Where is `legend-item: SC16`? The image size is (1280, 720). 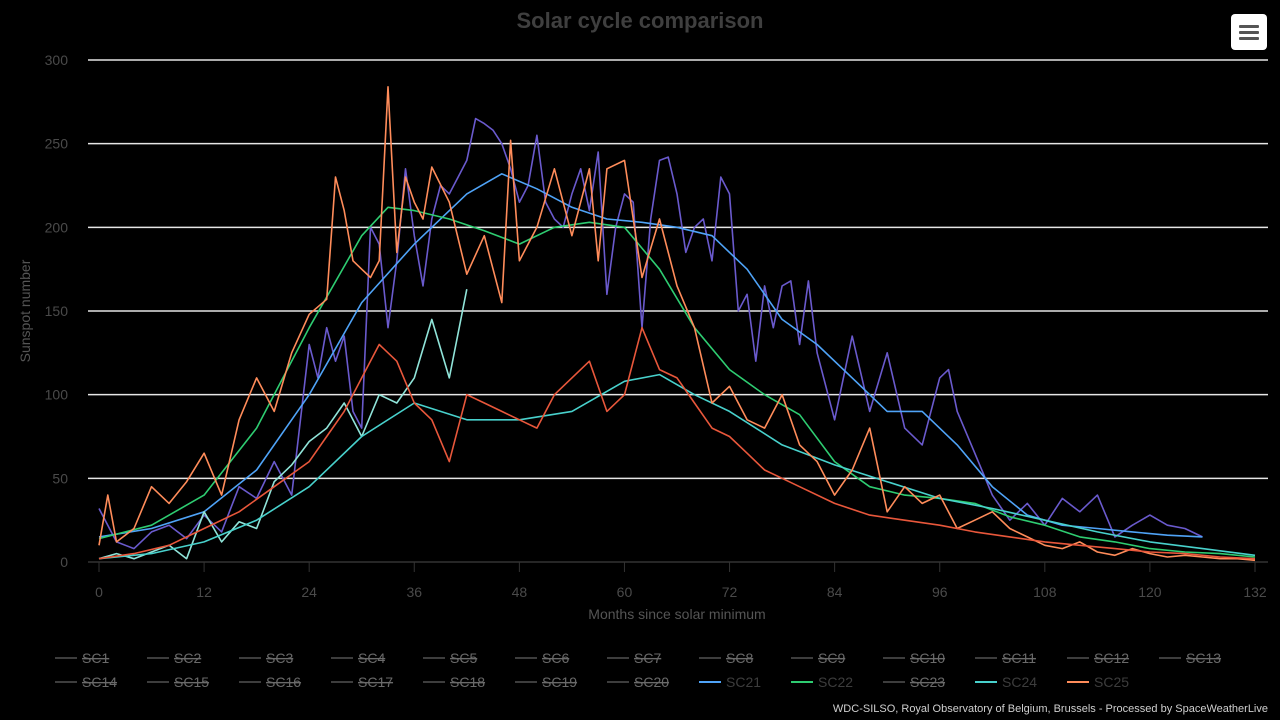 legend-item: SC16 is located at coordinates (270, 682).